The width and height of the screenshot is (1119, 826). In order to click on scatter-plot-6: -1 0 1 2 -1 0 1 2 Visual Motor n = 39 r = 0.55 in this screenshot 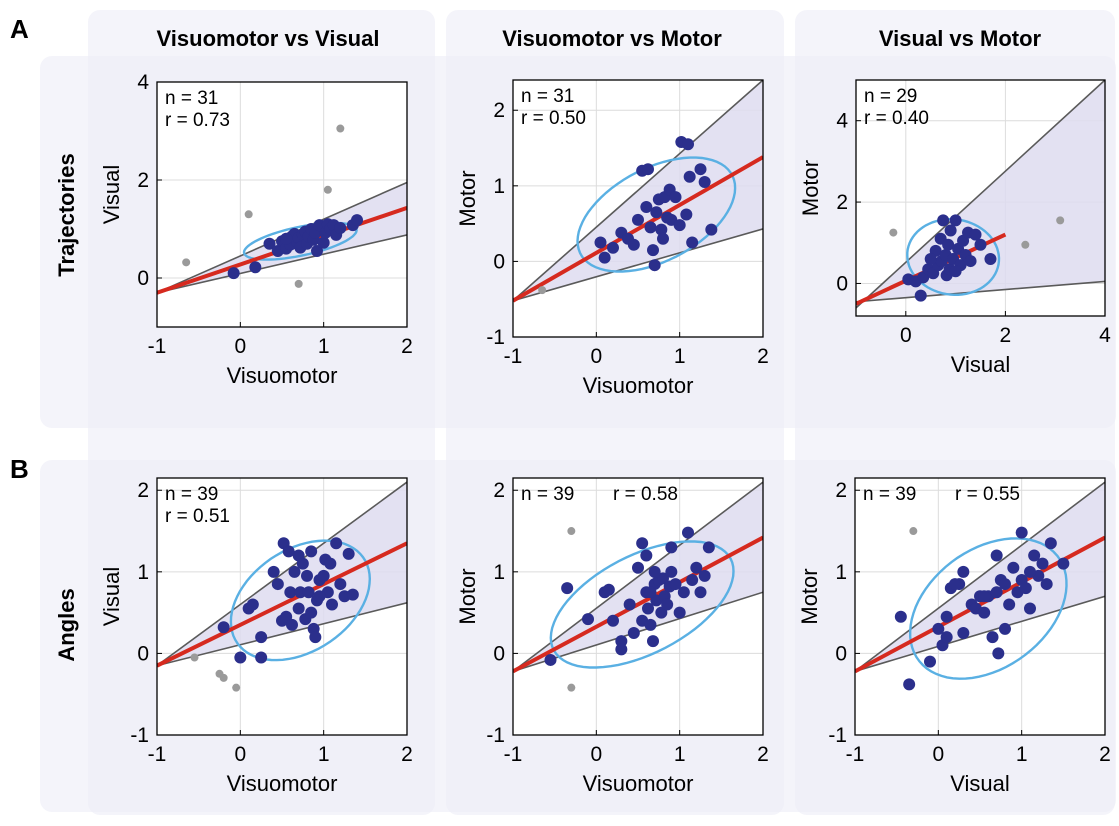, I will do `click(954, 636)`.